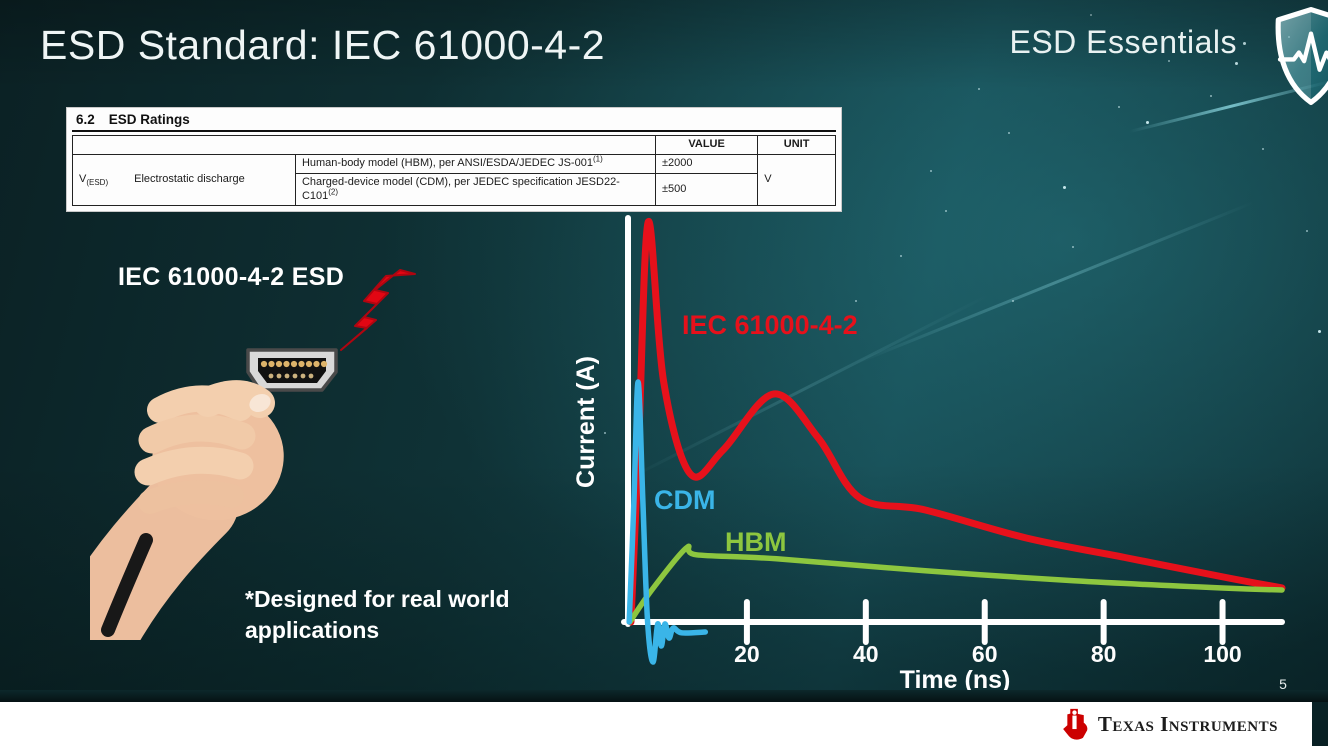  Describe the element at coordinates (377, 615) in the screenshot. I see `footnote: *Designed for real world applications` at that location.